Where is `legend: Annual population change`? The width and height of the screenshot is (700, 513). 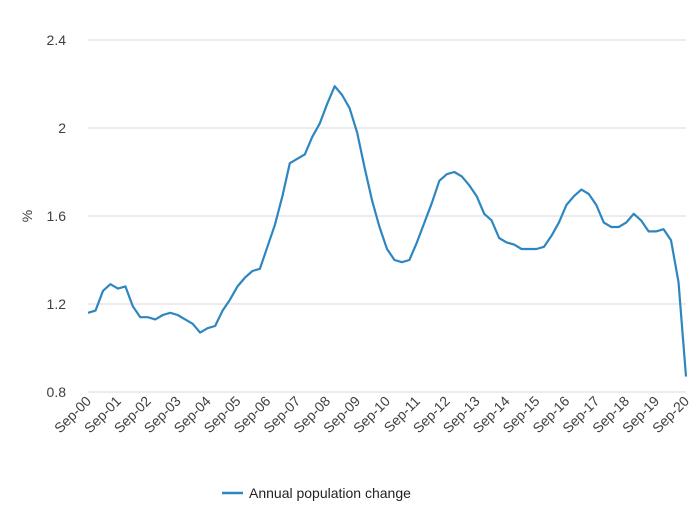
legend: Annual population change is located at coordinates (316, 493).